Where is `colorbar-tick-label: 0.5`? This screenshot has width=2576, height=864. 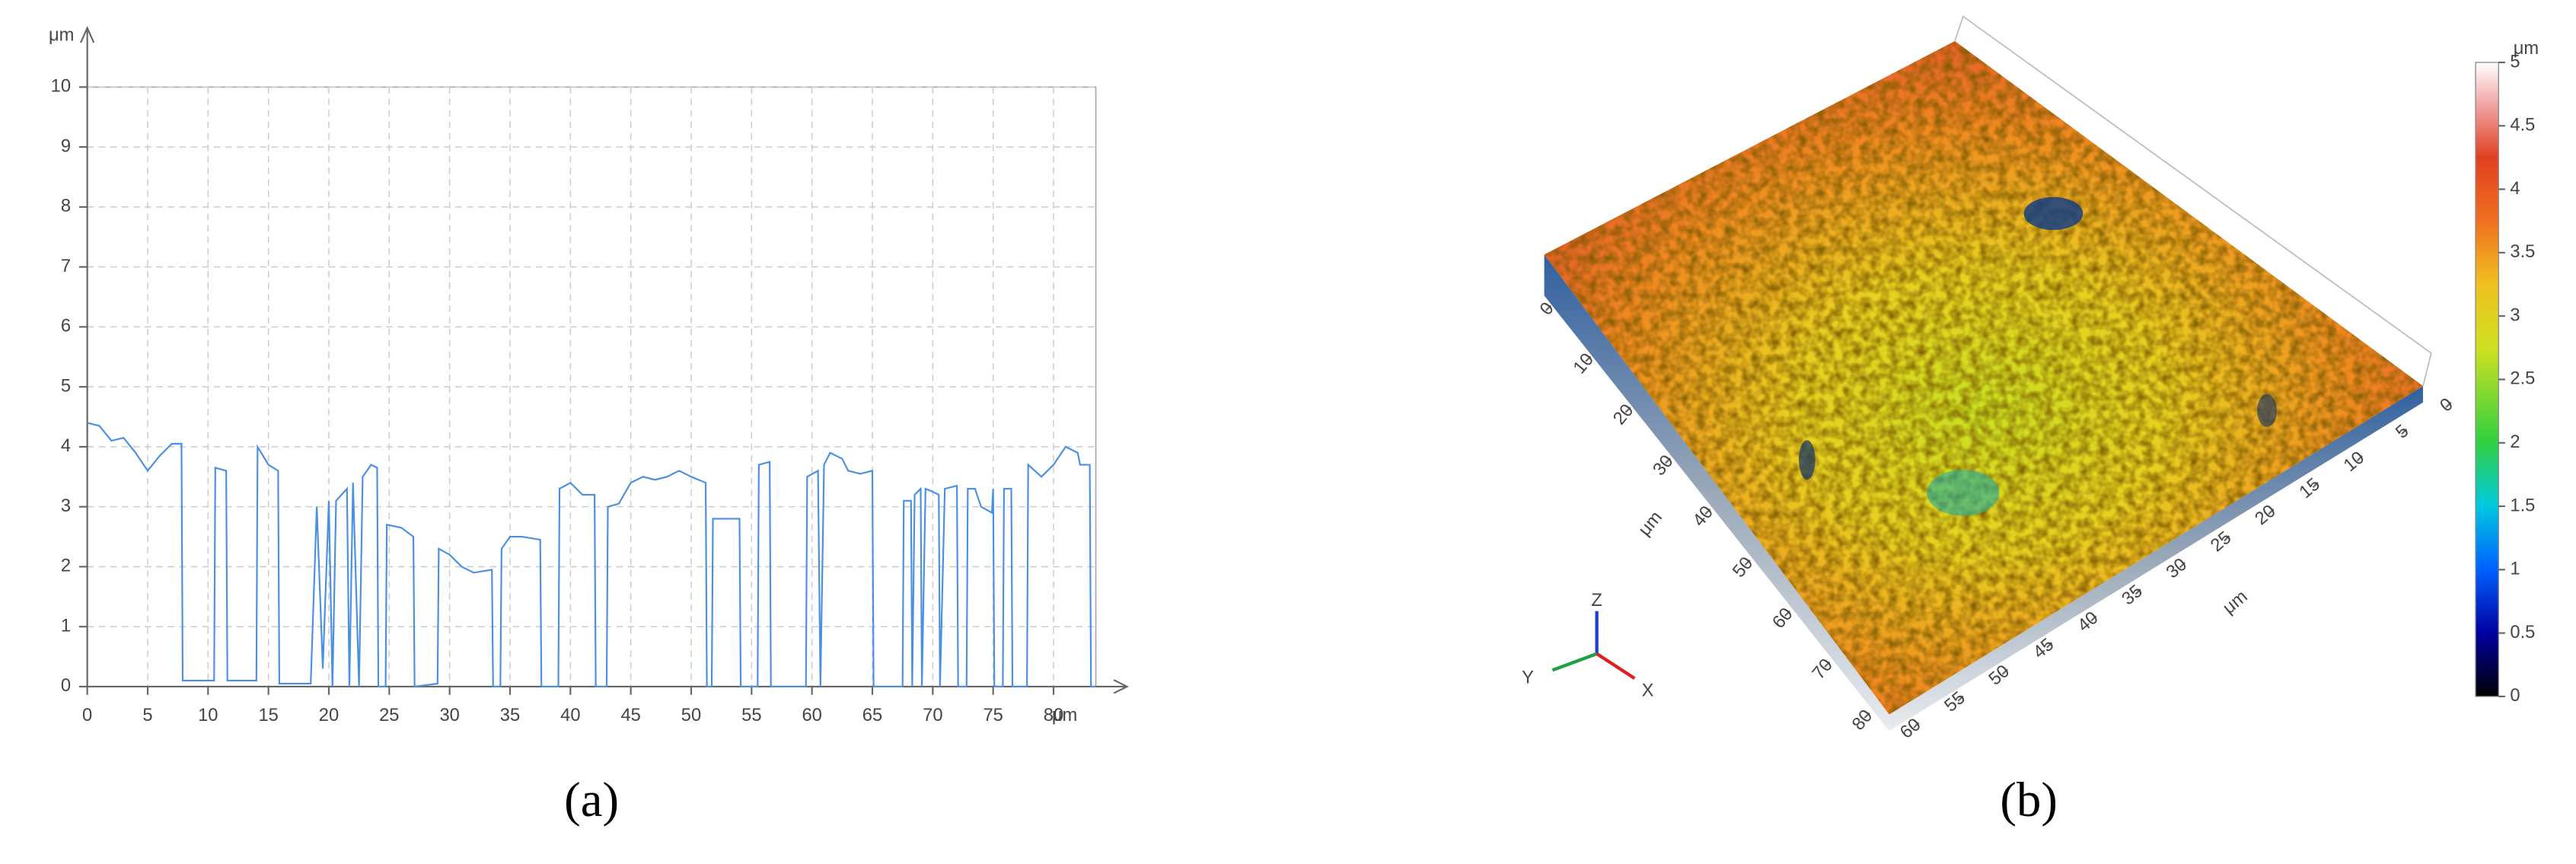 colorbar-tick-label: 0.5 is located at coordinates (2523, 633).